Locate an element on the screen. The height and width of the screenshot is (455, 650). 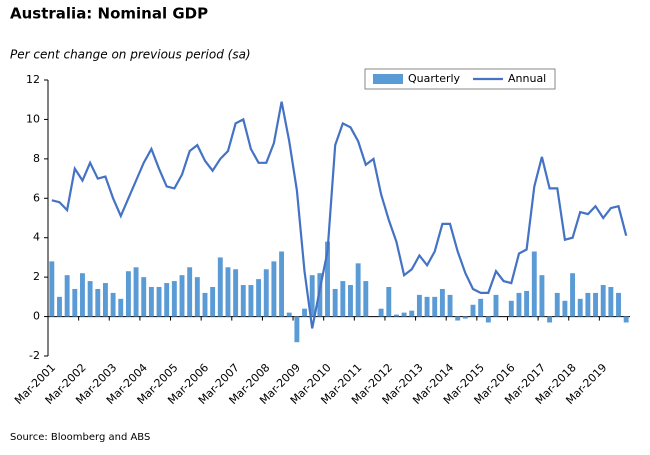
y-tick-label: 12 is located at coordinates (33, 79).